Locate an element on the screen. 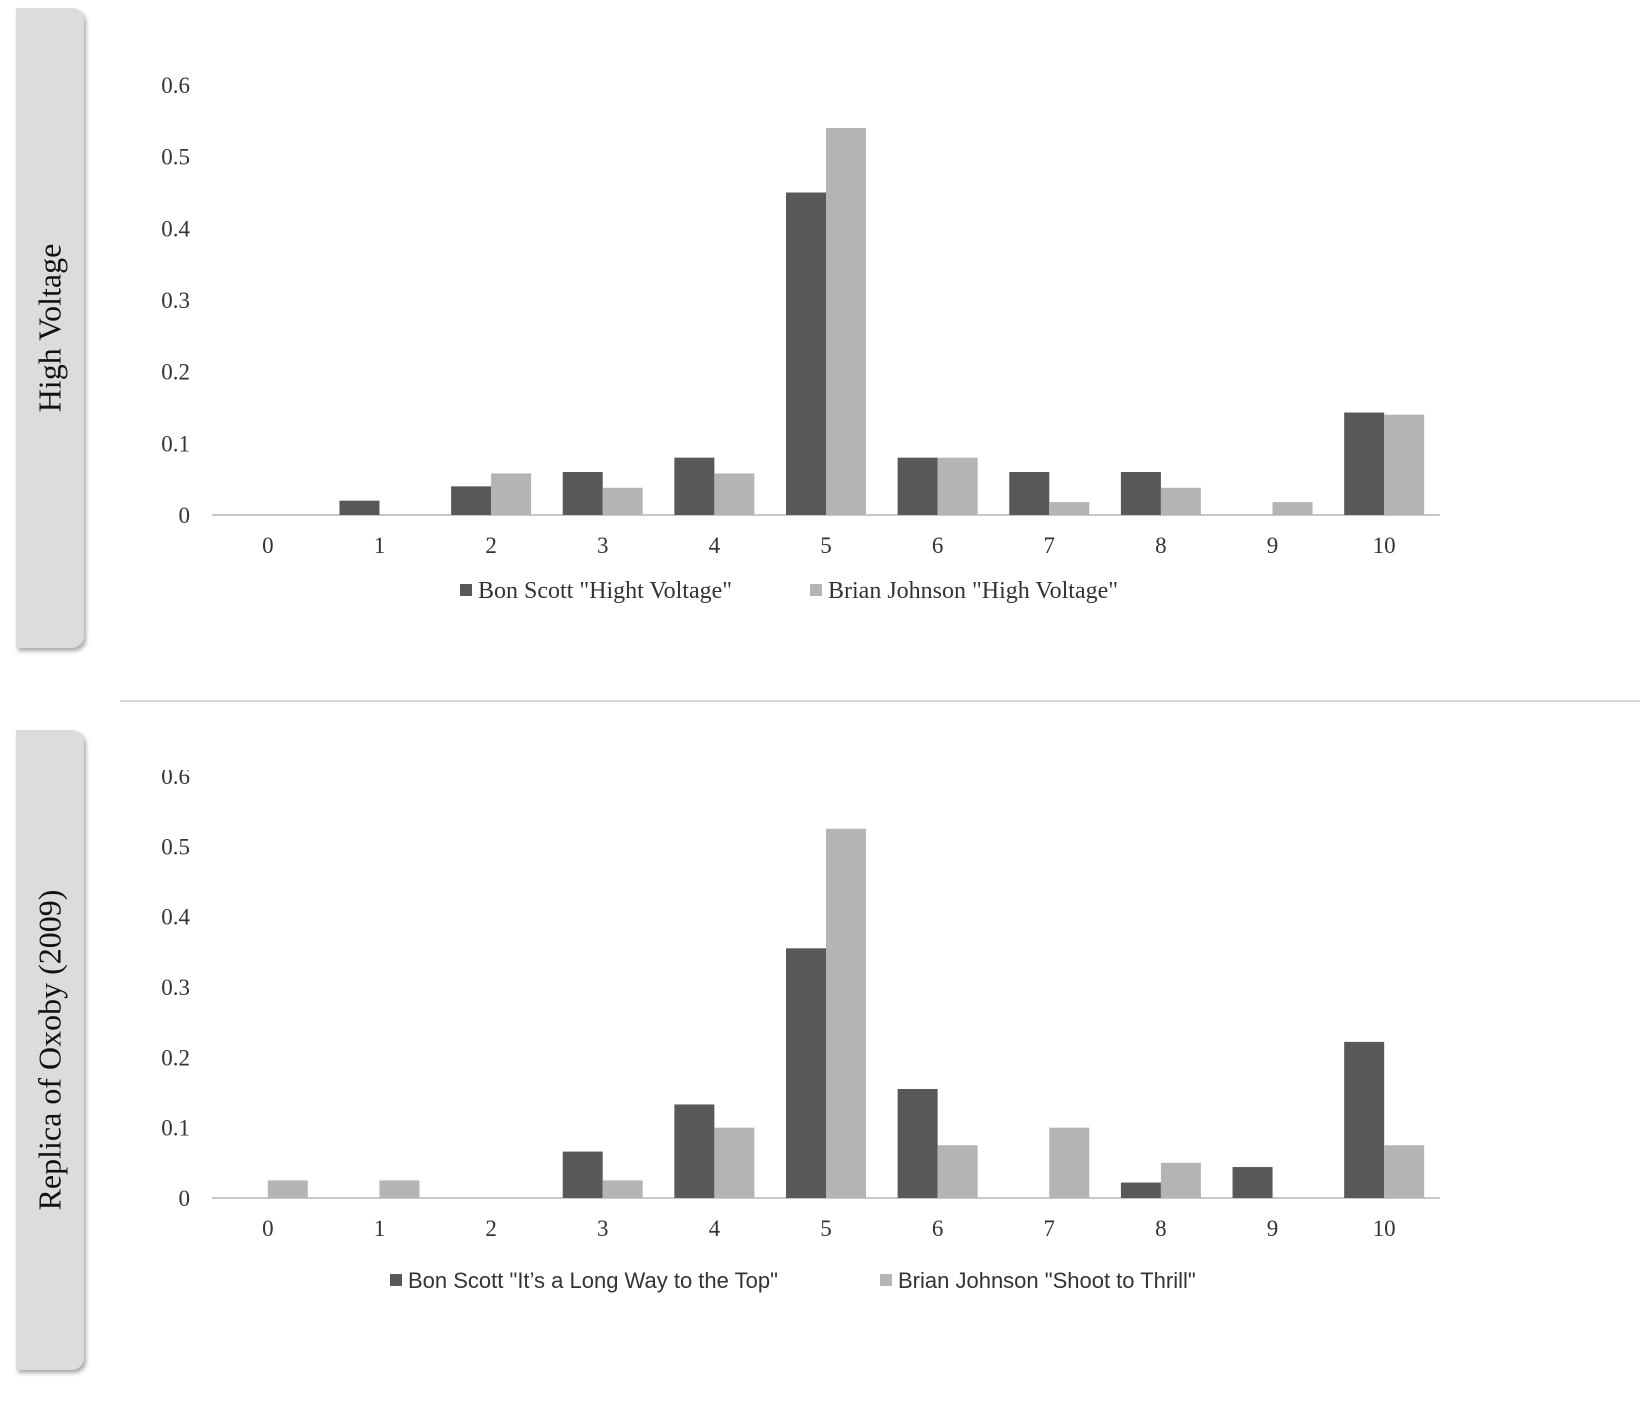 The image size is (1646, 1410). legend-entry: Brian Johnson "High Voltage" is located at coordinates (973, 591).